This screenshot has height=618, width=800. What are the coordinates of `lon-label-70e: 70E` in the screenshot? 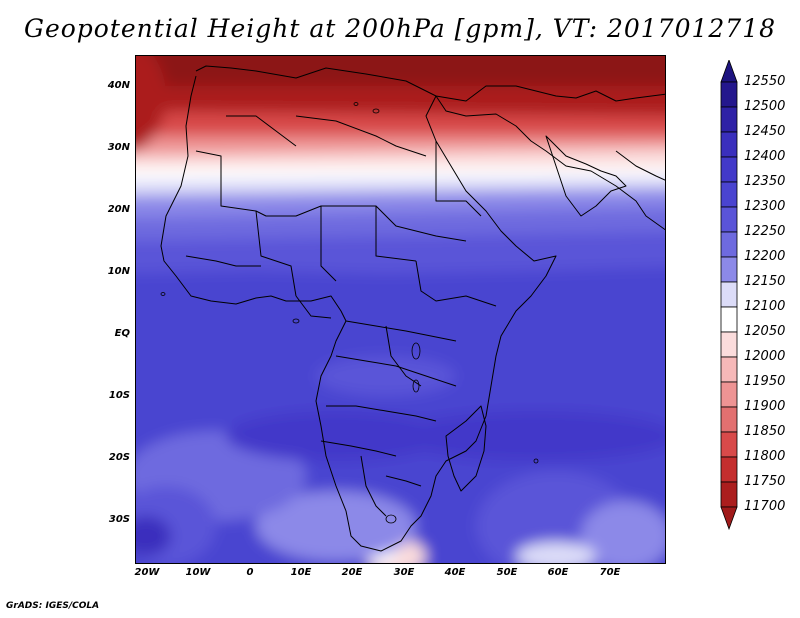 It's located at (610, 572).